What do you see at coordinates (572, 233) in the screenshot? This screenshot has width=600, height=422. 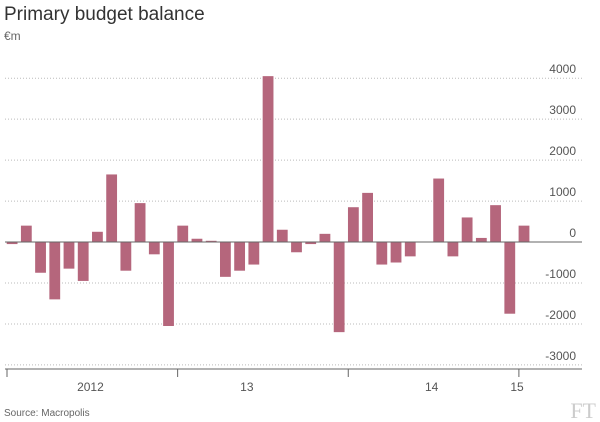 I see `y-tick-label: 0` at bounding box center [572, 233].